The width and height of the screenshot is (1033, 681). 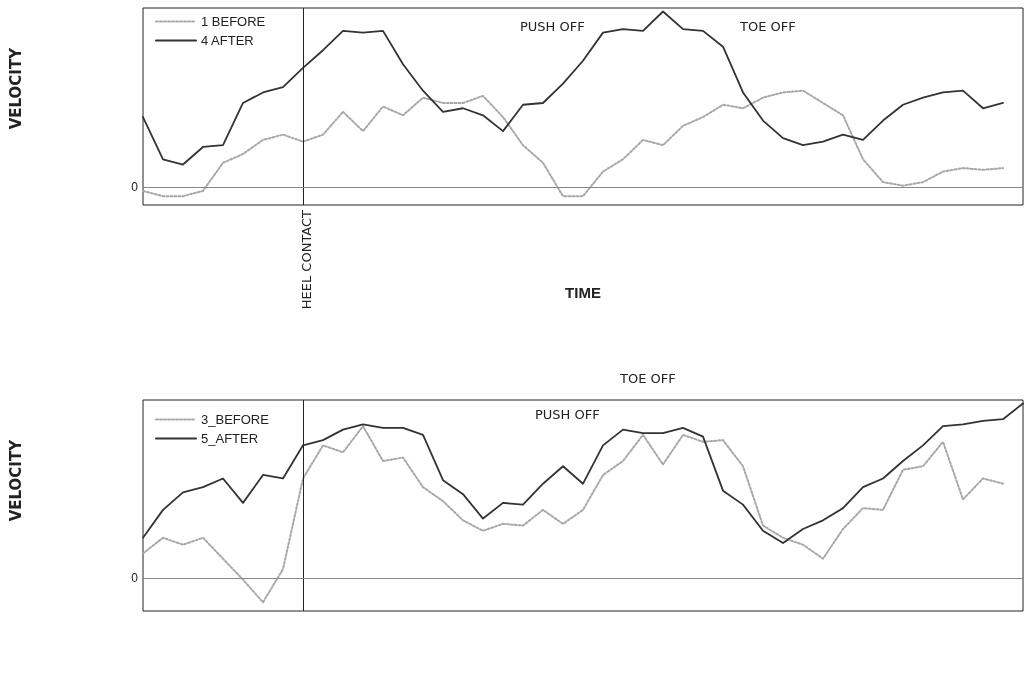 I want to click on legend-label: 5_AFTER, so click(x=230, y=438).